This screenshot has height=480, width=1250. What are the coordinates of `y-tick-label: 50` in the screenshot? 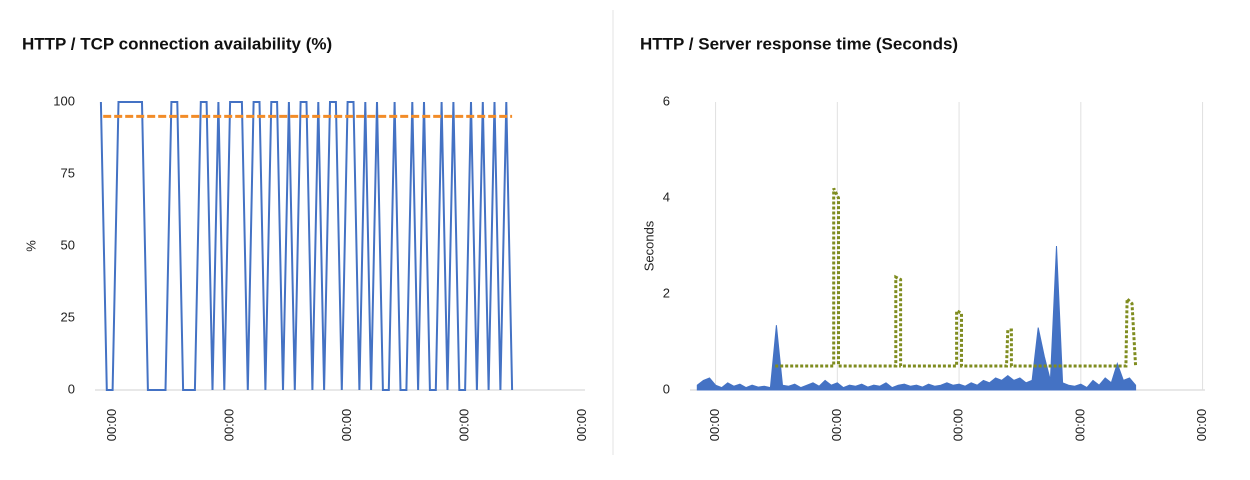 It's located at (68, 244).